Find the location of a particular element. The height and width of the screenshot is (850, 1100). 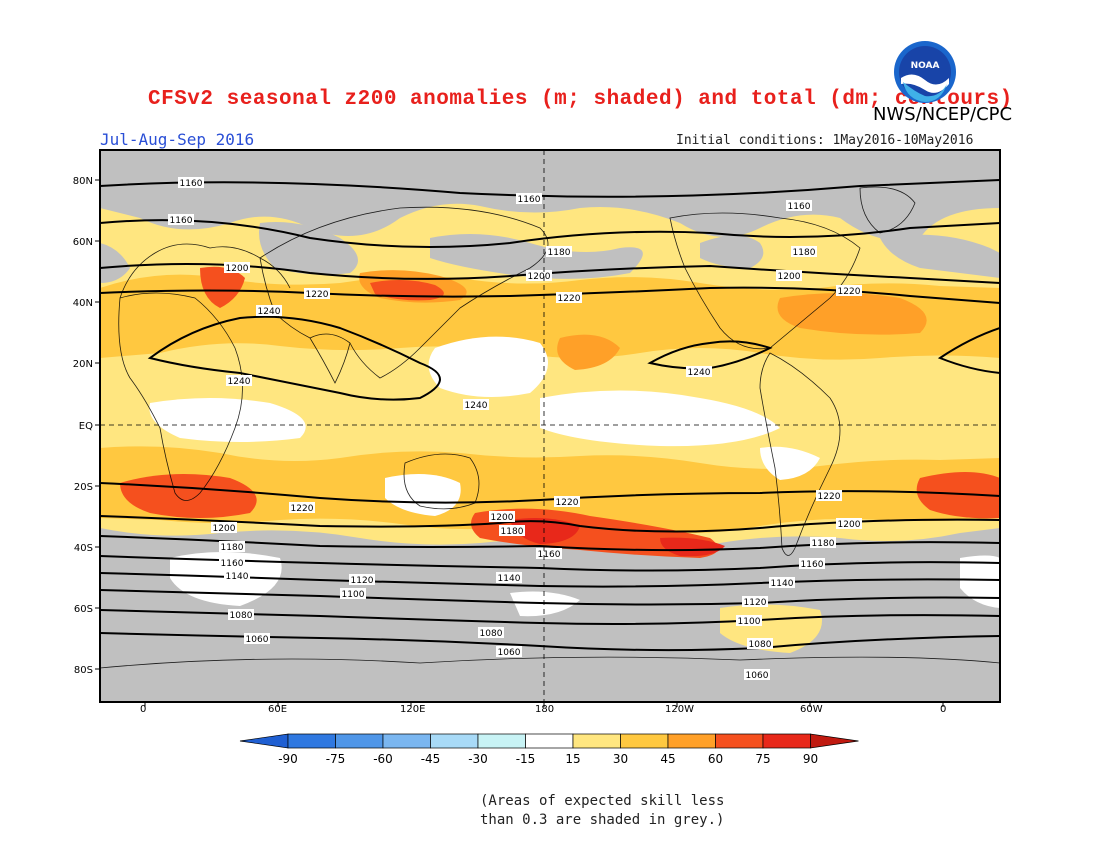

contour-label: 1080 is located at coordinates (760, 644).